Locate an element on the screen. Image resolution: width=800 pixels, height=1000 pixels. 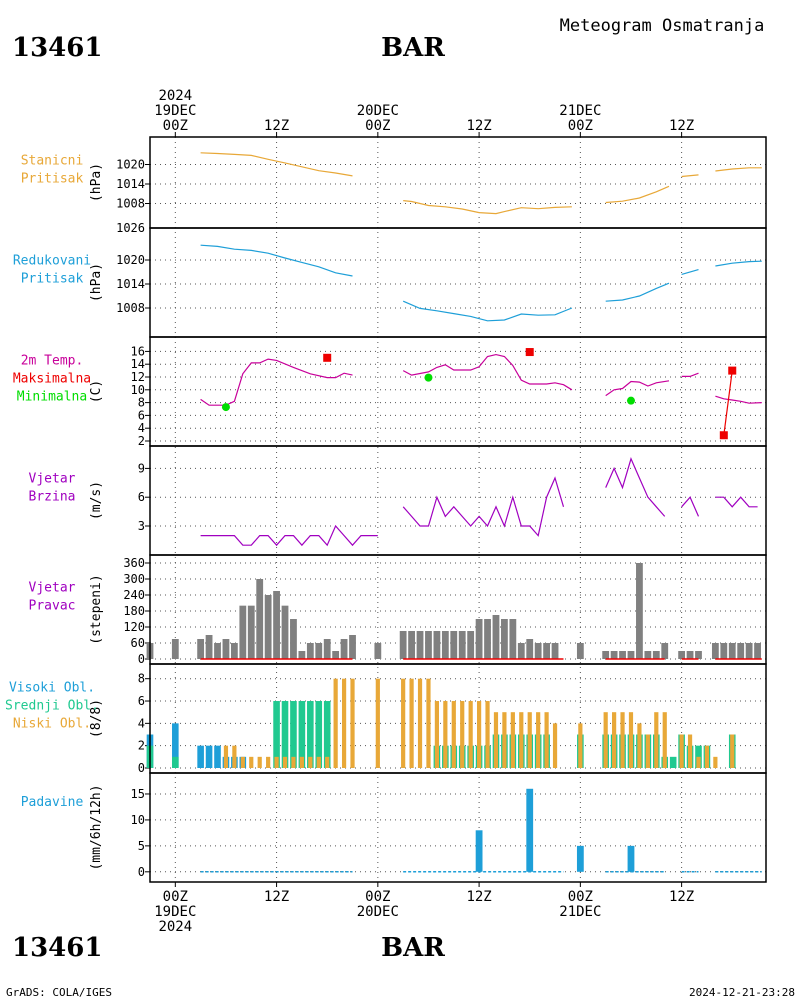
clouds-ytick-label: 6 is located at coordinates (141, 701).